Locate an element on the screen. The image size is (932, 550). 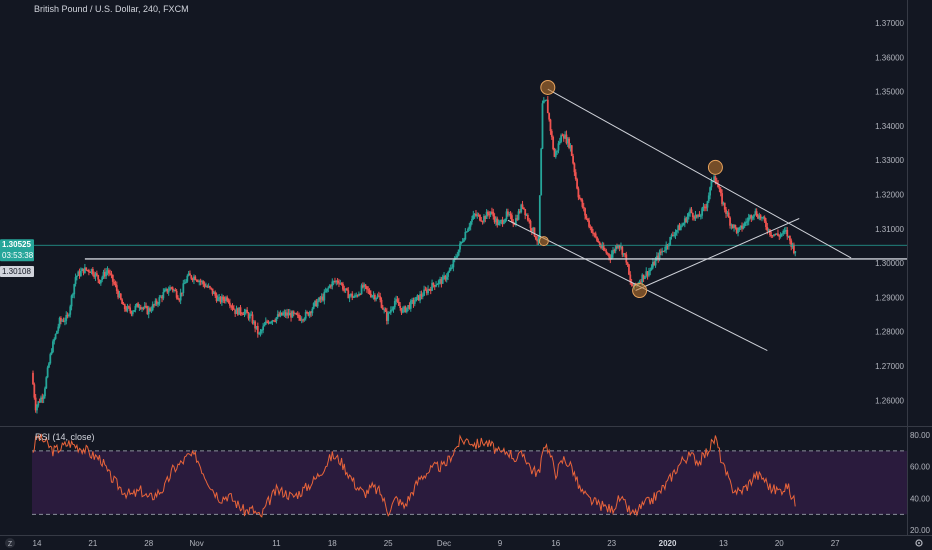
lower-high-circle is located at coordinates (715, 167).